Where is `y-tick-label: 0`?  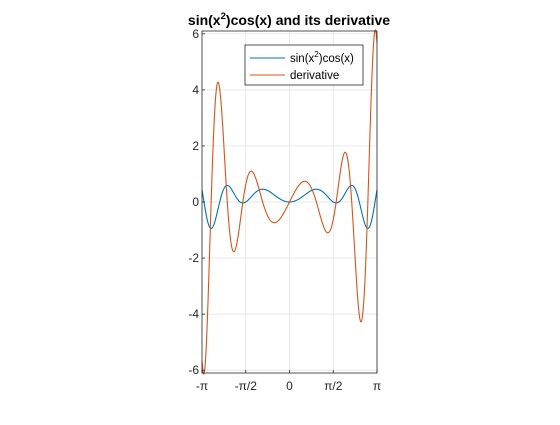 y-tick-label: 0 is located at coordinates (195, 202).